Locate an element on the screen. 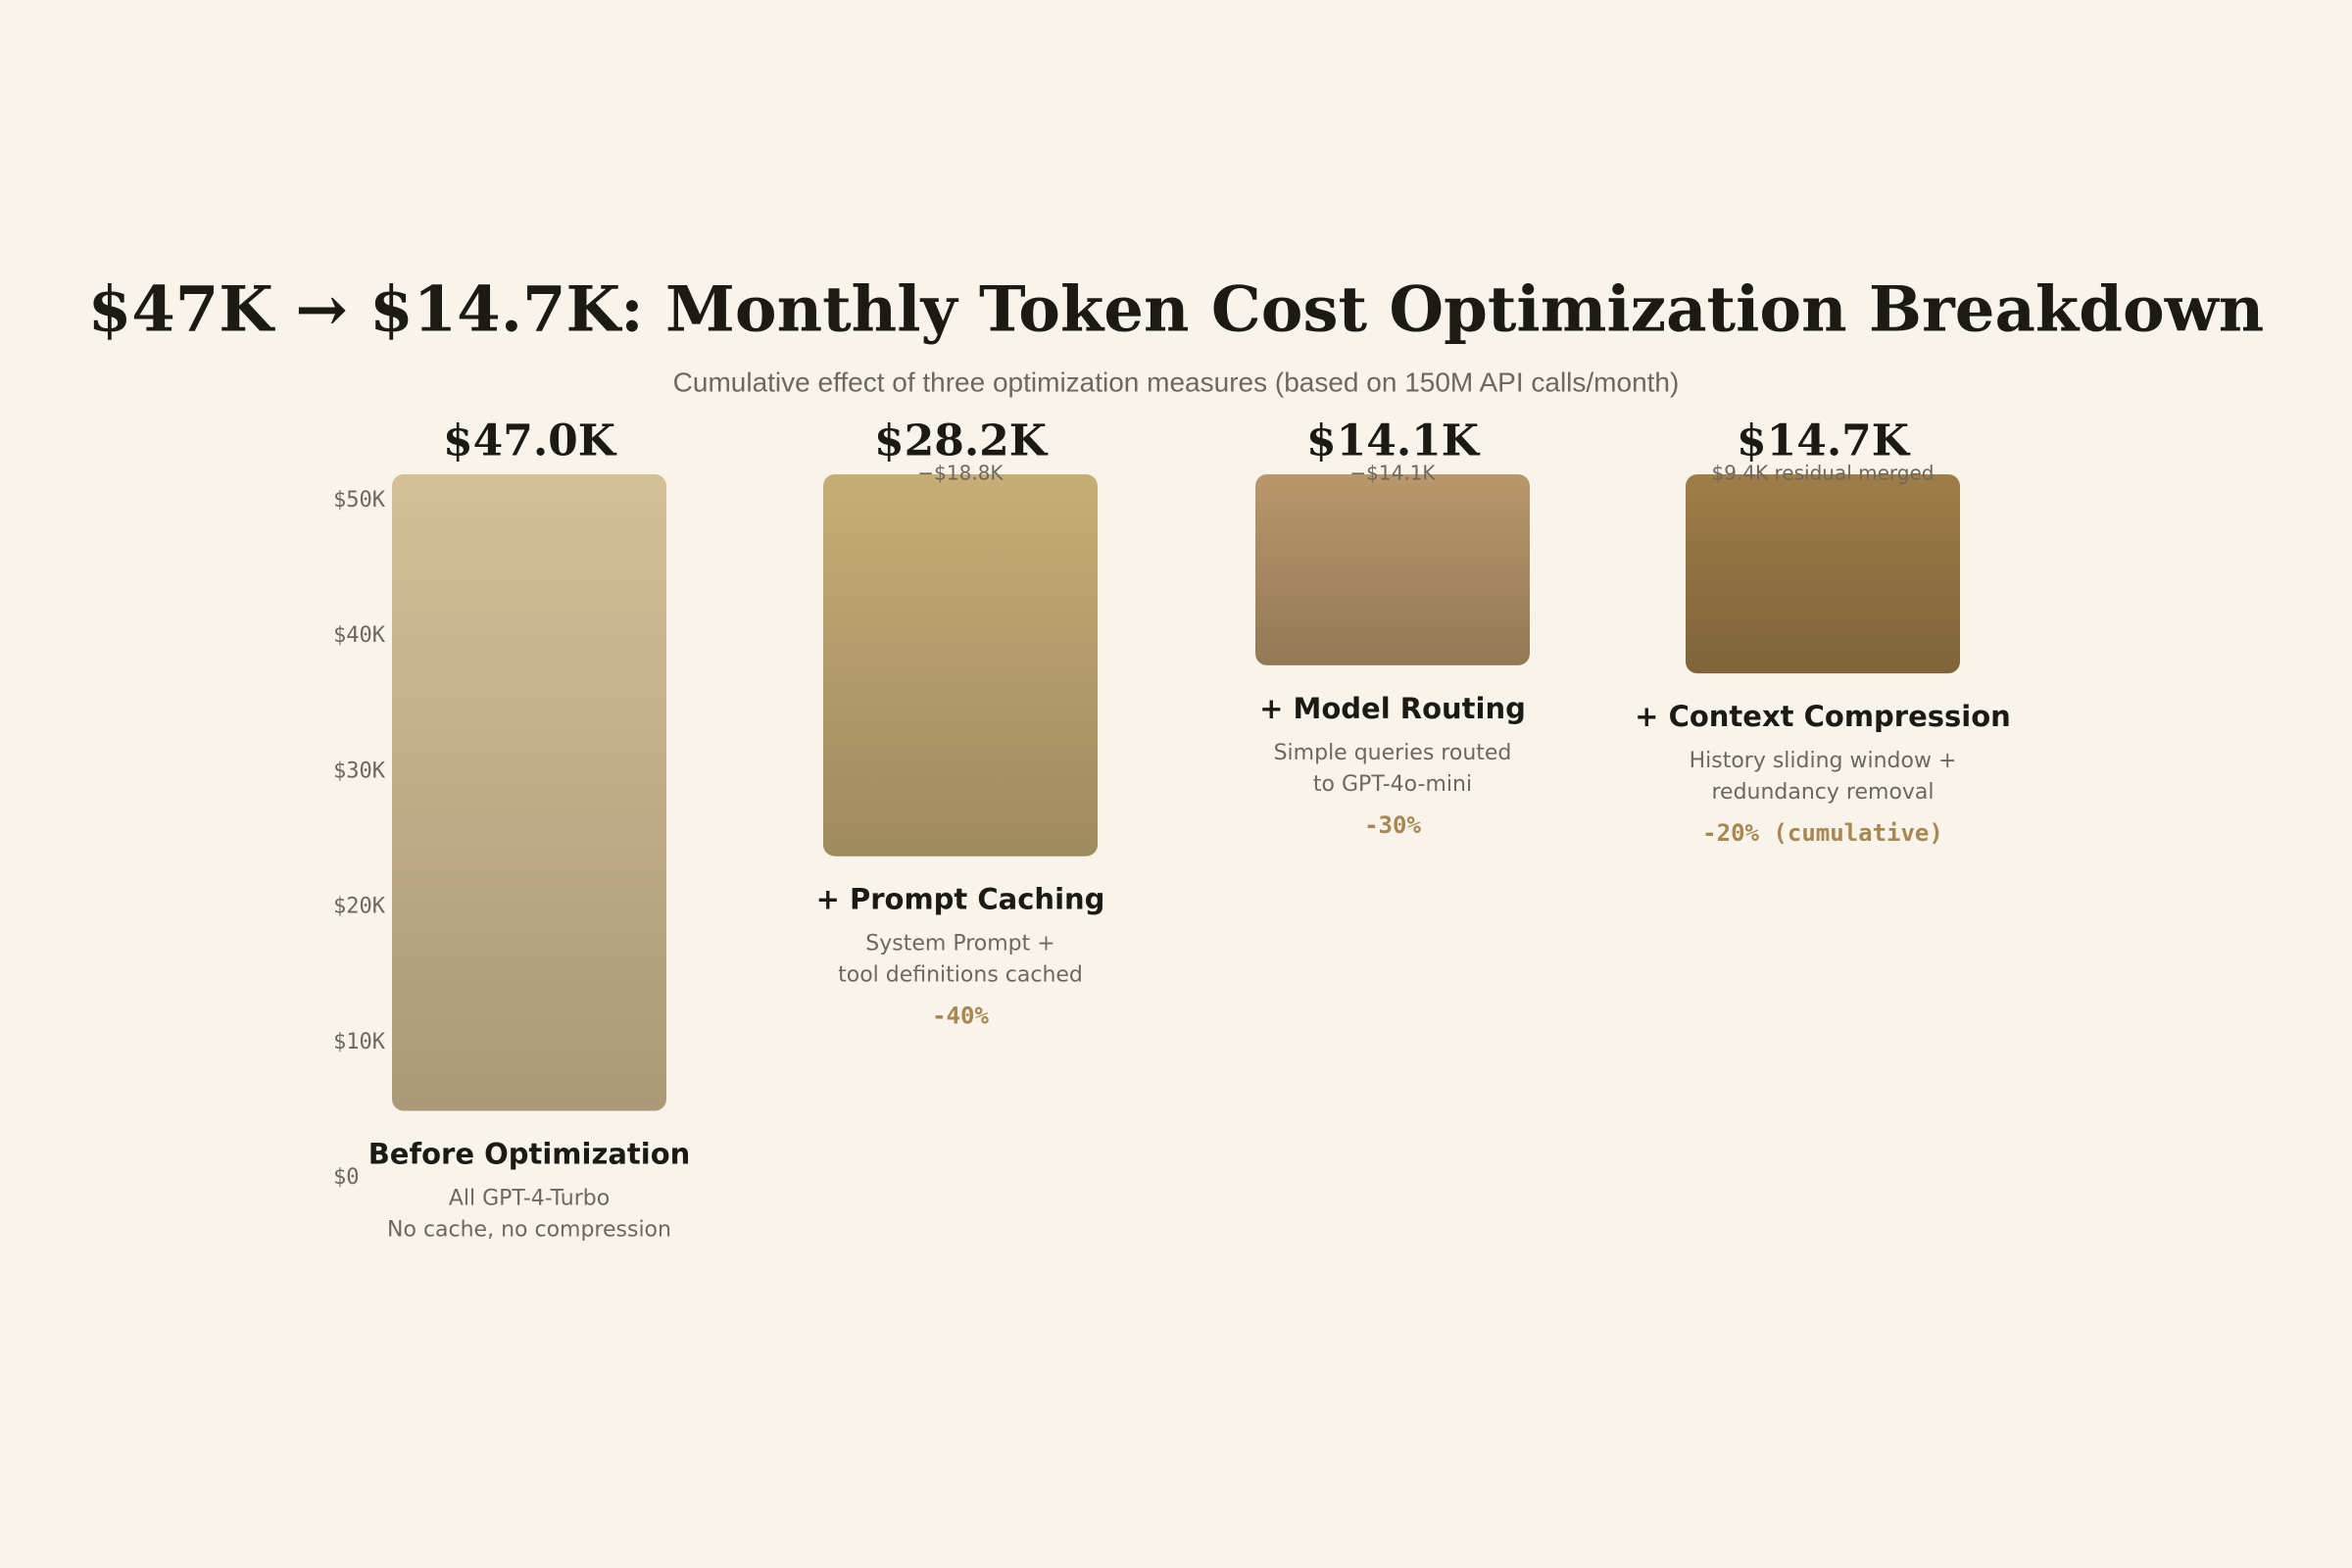 Image resolution: width=2352 pixels, height=1568 pixels. description: History sliding window + is located at coordinates (1823, 761).